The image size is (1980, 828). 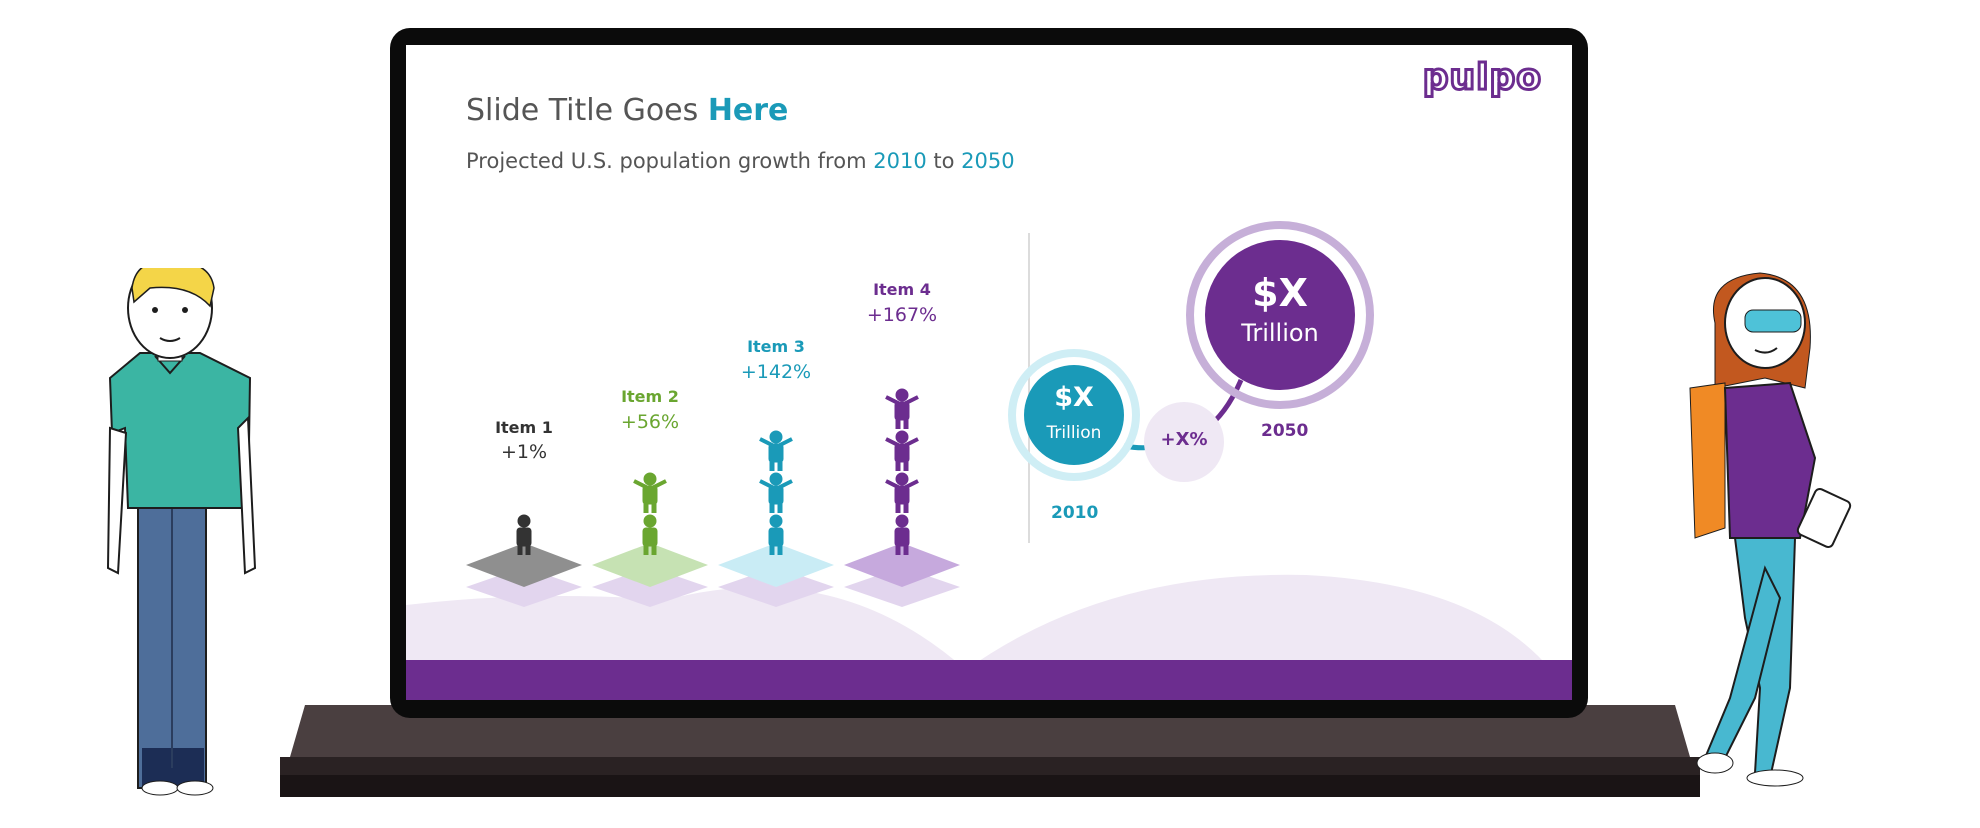 I want to click on bubble-large-unit: Trillion, so click(x=1280, y=333).